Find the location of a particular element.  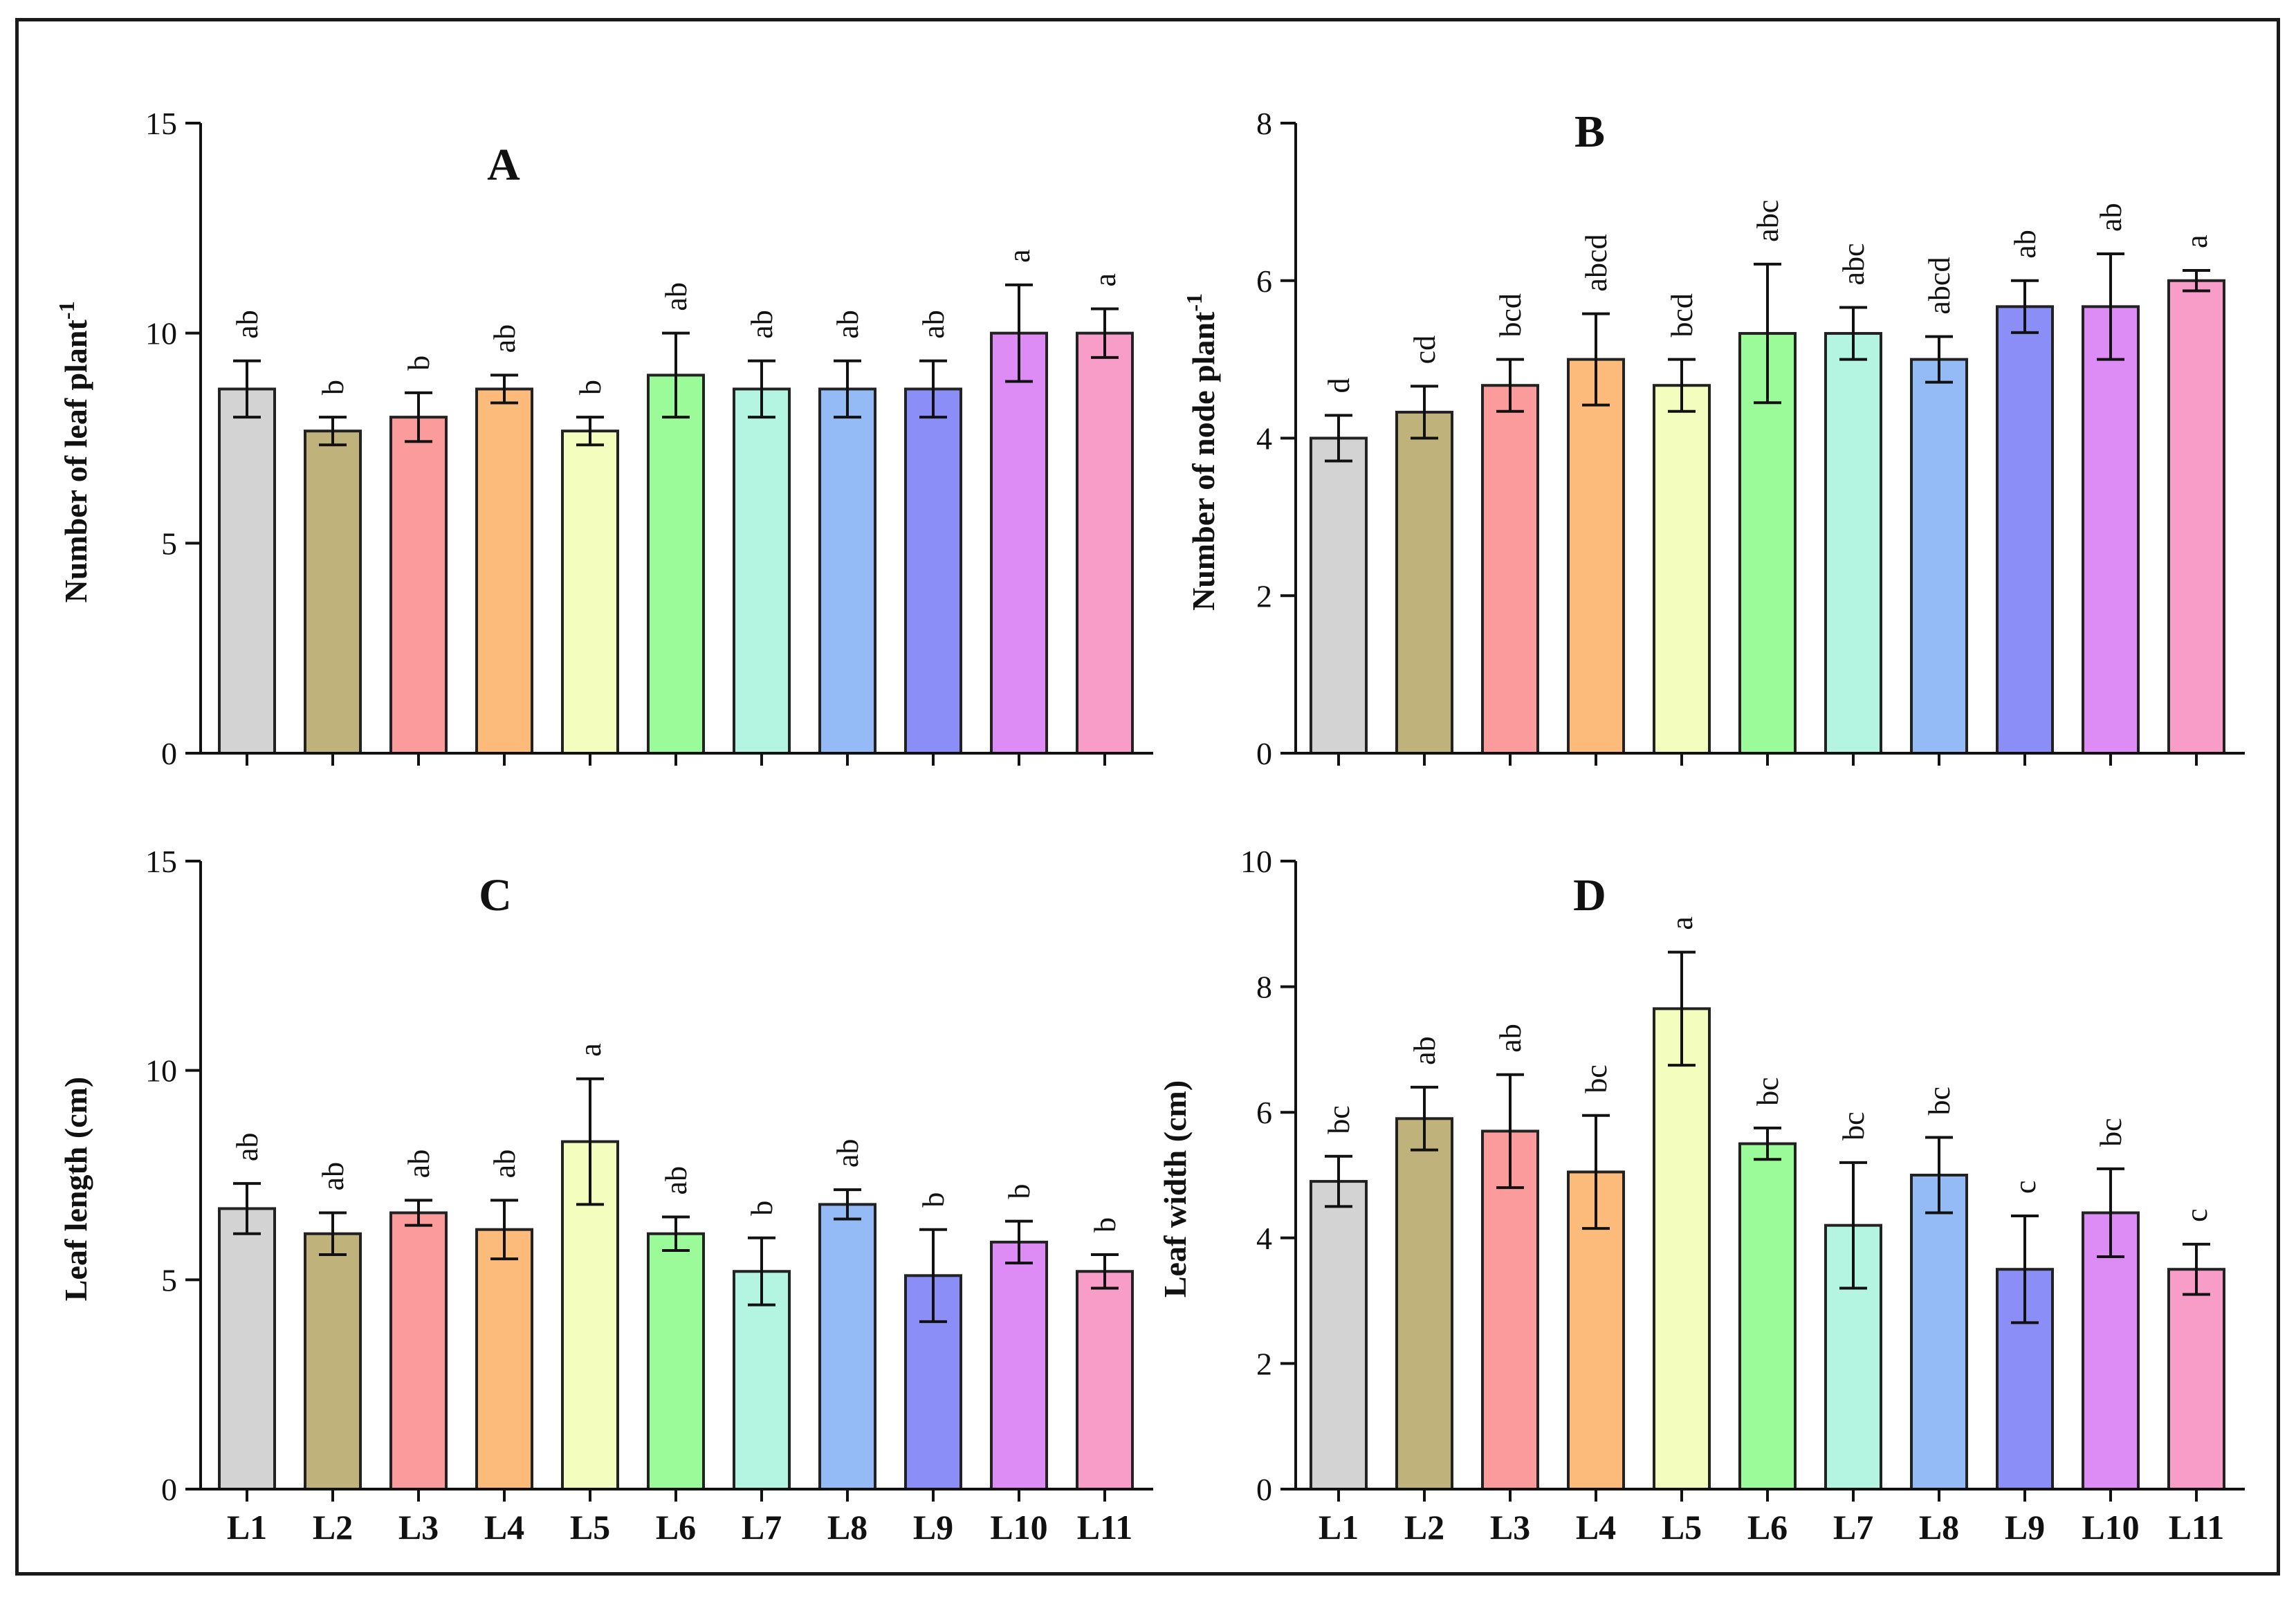

y-axis-label-text: Leaf length (cm) is located at coordinates (75, 1189).